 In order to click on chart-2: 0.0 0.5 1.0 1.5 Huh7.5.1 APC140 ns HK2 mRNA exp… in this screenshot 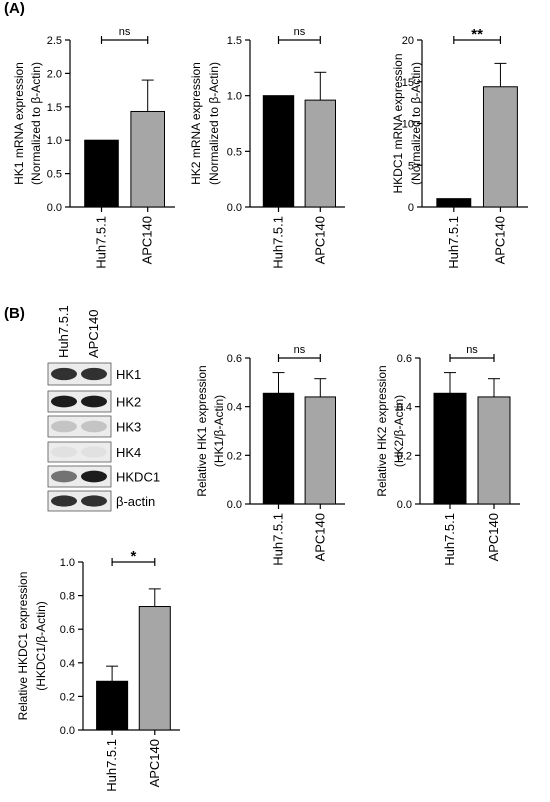, I will do `click(267, 147)`.